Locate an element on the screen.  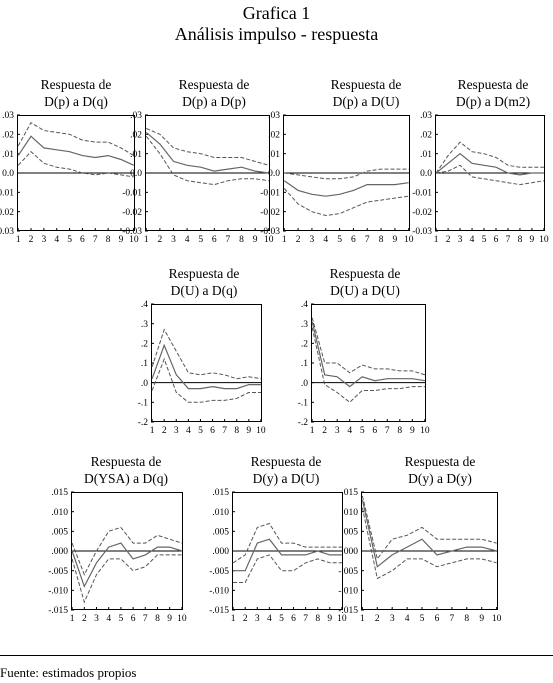
y-tick-label: -.005 is located at coordinates (348, 572).